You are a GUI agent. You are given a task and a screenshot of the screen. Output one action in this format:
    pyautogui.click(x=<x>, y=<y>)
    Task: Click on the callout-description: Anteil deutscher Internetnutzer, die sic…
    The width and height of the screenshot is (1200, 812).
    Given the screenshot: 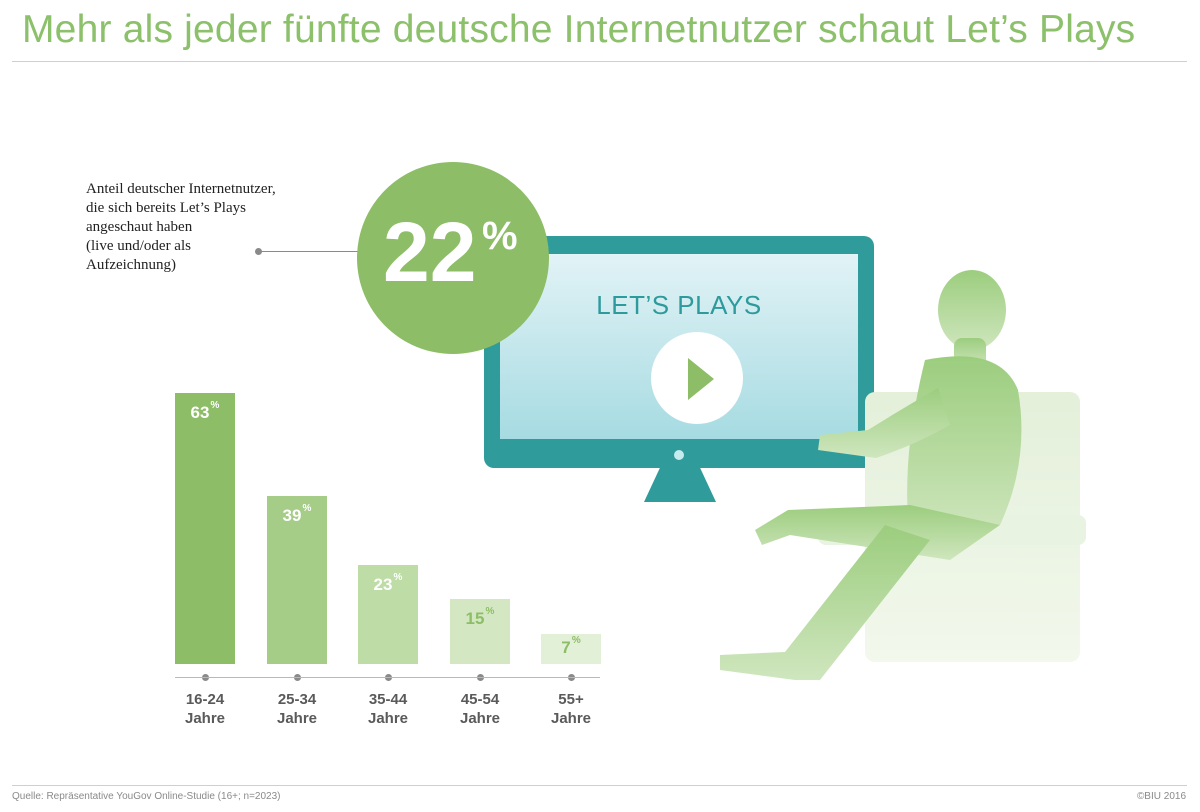 What is the action you would take?
    pyautogui.click(x=181, y=227)
    